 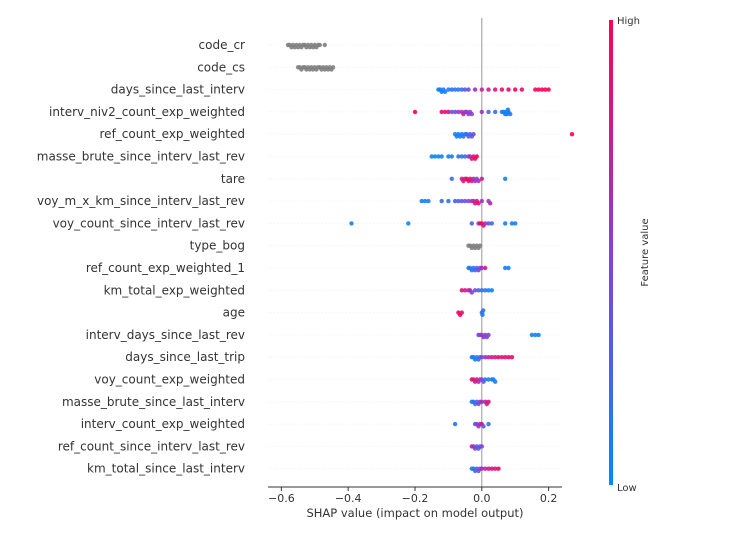 I want to click on feature-label: masse_brute_since_last_interv, so click(x=153, y=402).